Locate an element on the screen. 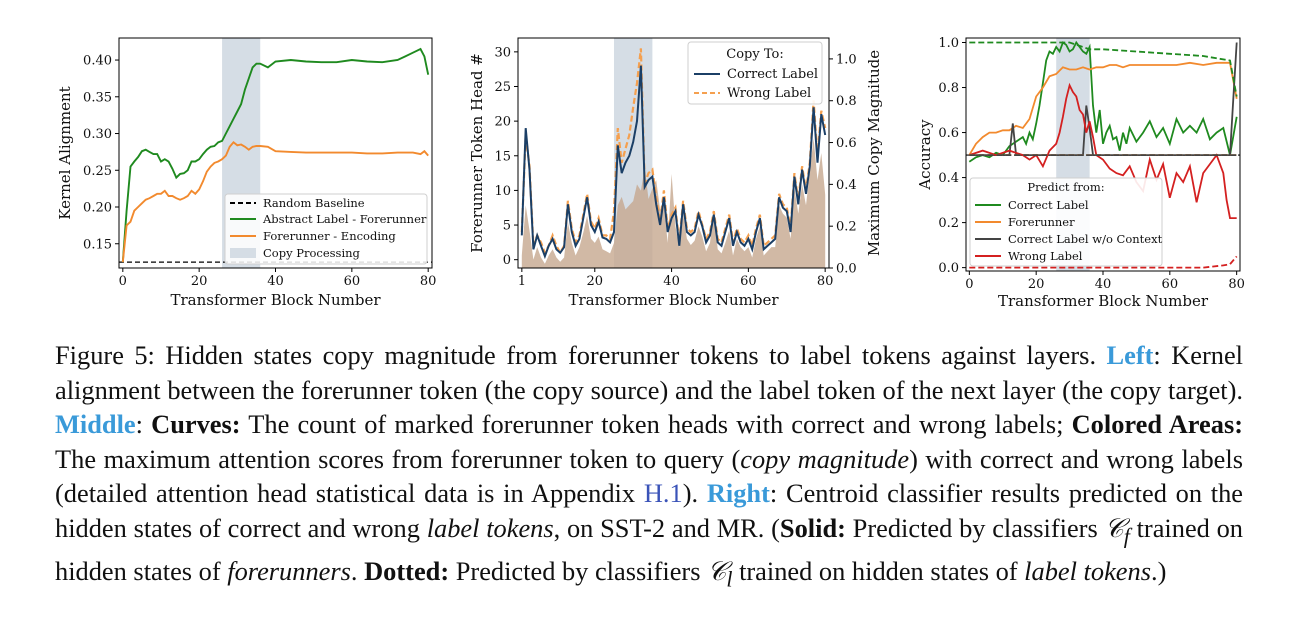 This screenshot has width=1298, height=635. y2-tick-label: 0.0 is located at coordinates (846, 269).